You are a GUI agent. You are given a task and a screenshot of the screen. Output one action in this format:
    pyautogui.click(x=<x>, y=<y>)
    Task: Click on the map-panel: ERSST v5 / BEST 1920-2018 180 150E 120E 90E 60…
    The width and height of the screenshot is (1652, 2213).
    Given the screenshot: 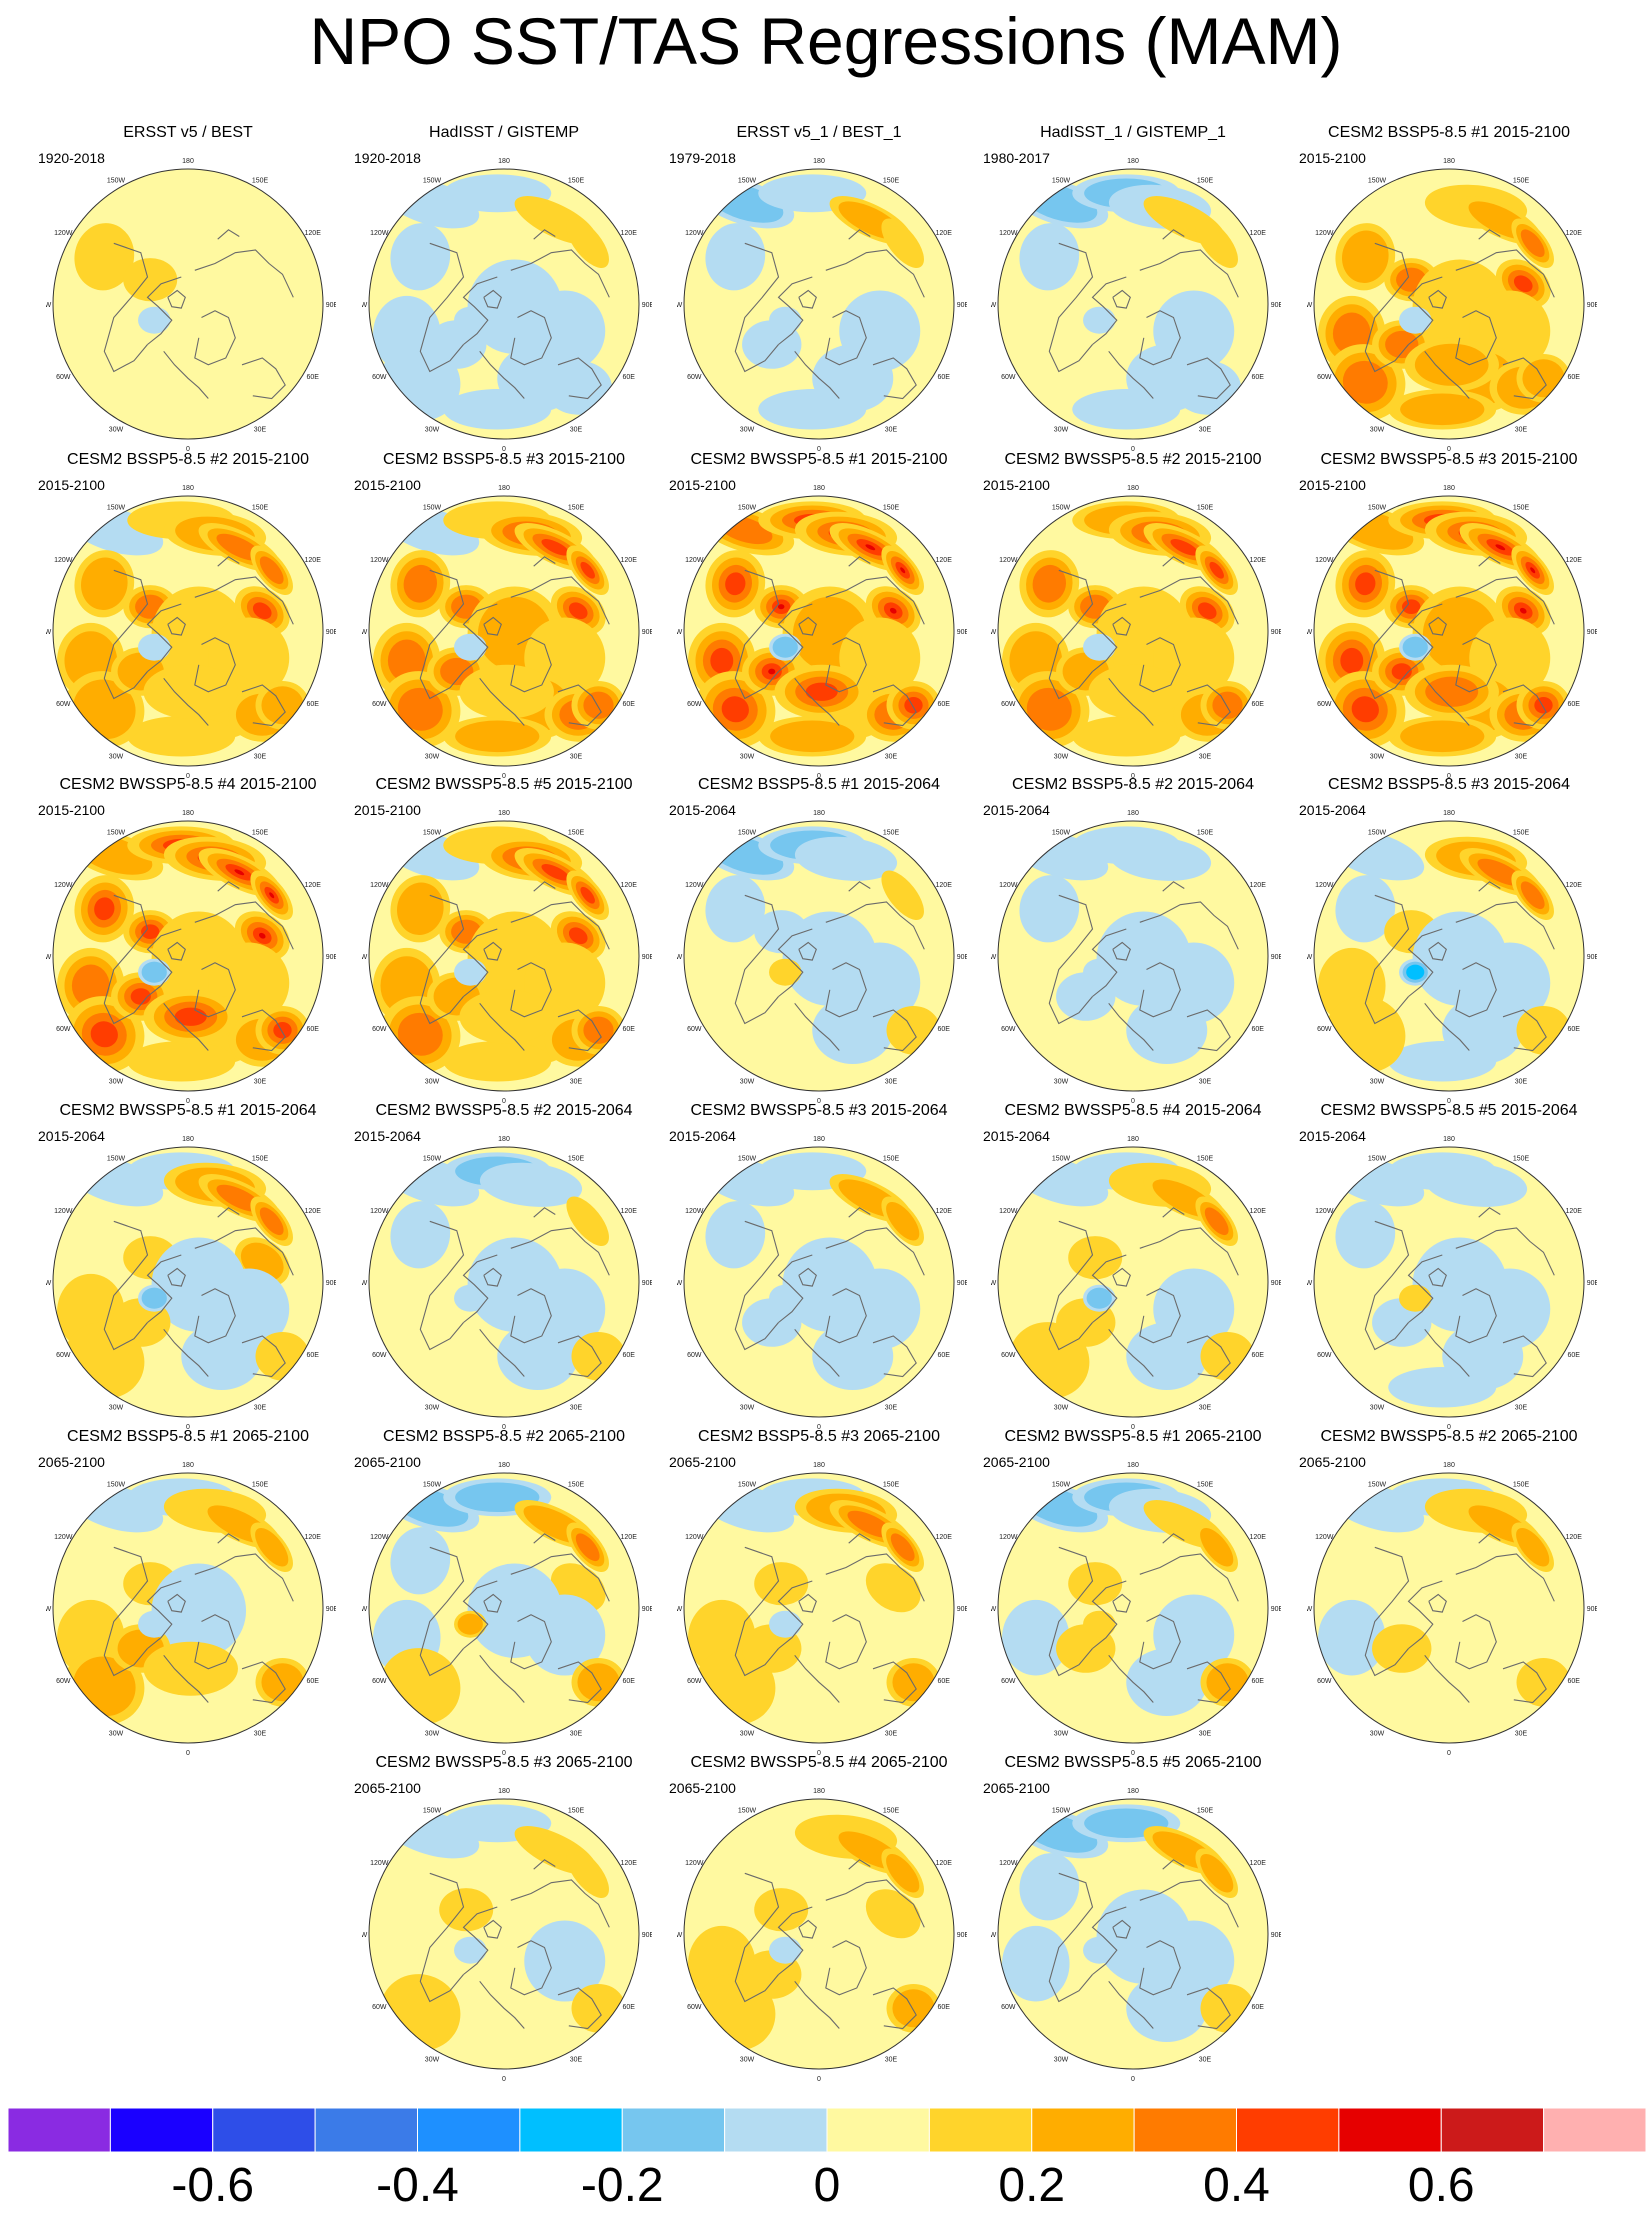 What is the action you would take?
    pyautogui.click(x=188, y=288)
    